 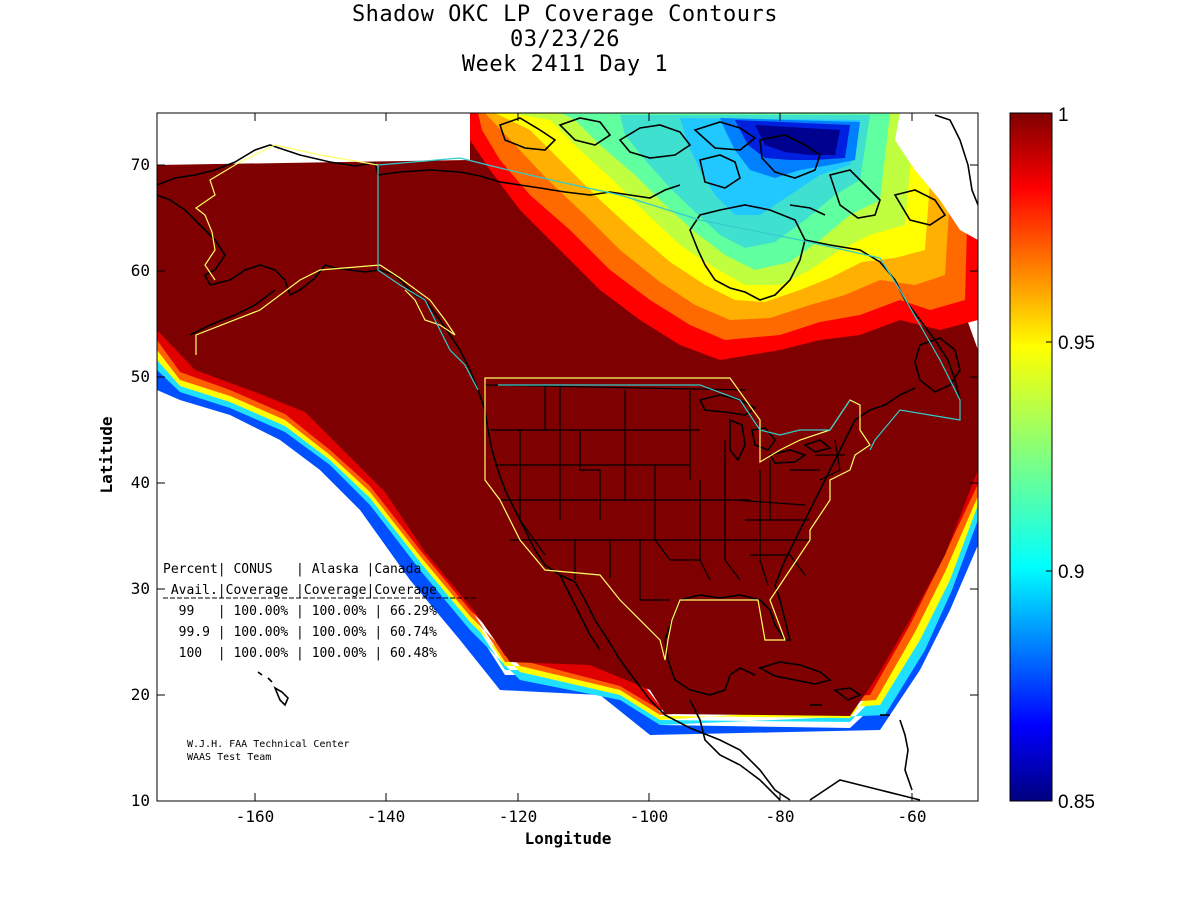 I want to click on chart-week-day: Week 2411 Day 1, so click(x=565, y=64).